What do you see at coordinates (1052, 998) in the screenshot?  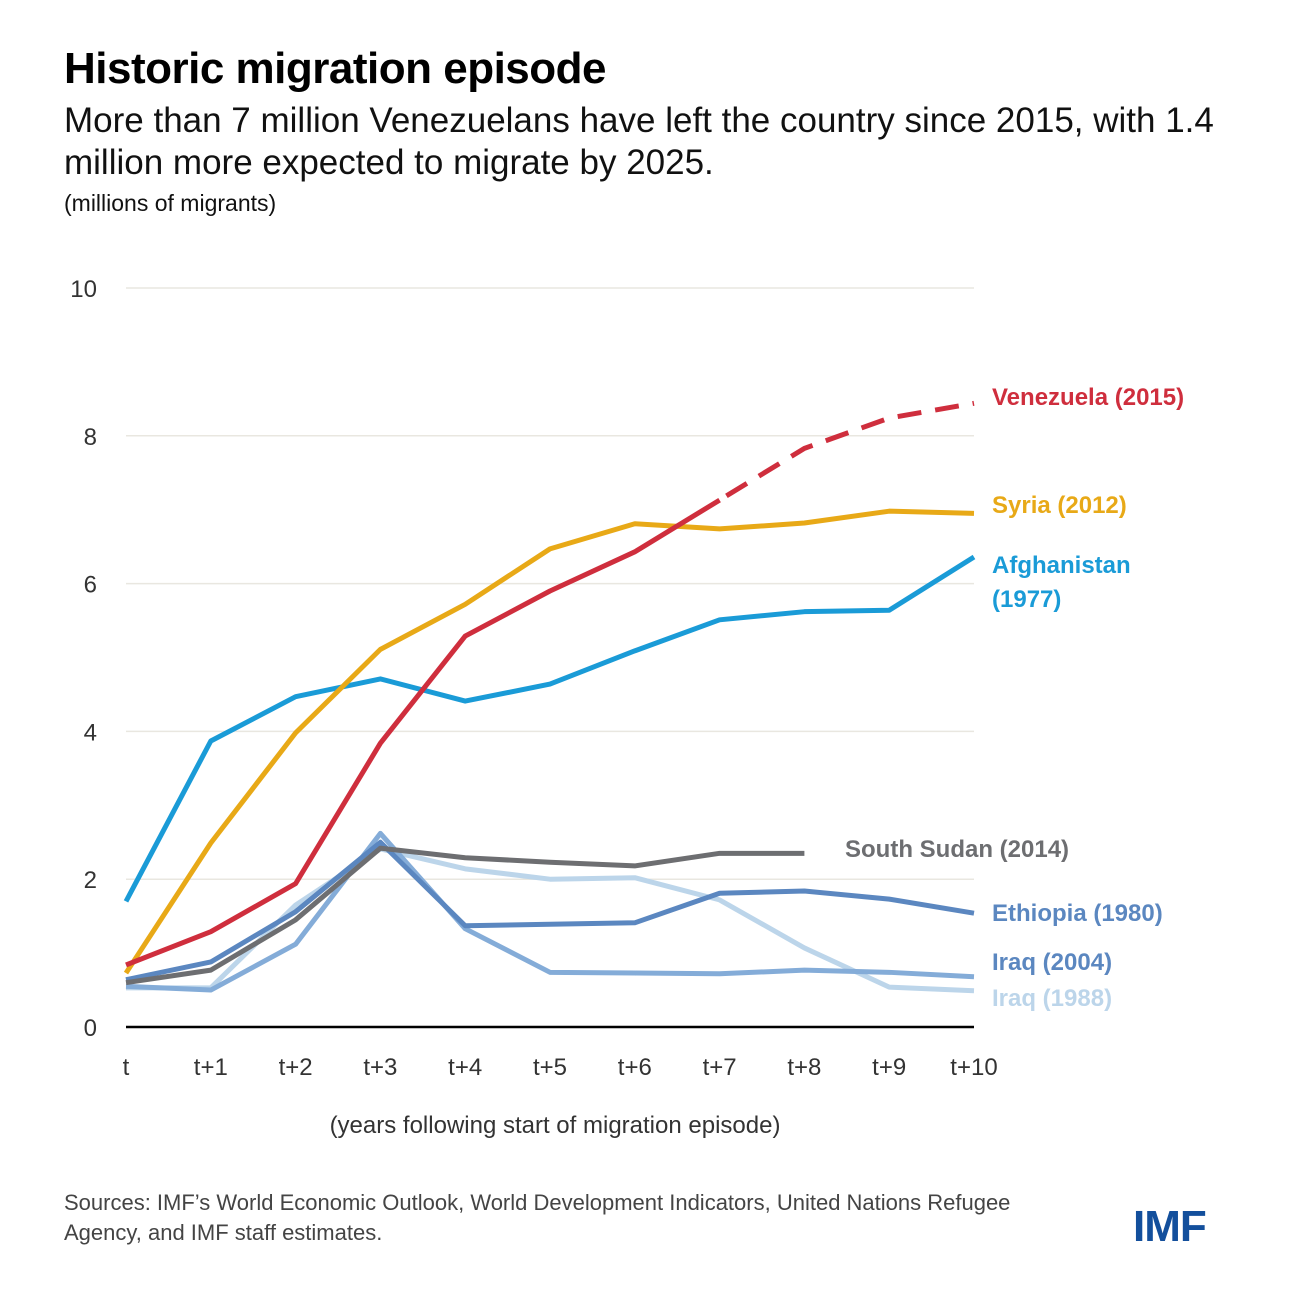 I see `series-label-iraq-1988: Iraq (1988)` at bounding box center [1052, 998].